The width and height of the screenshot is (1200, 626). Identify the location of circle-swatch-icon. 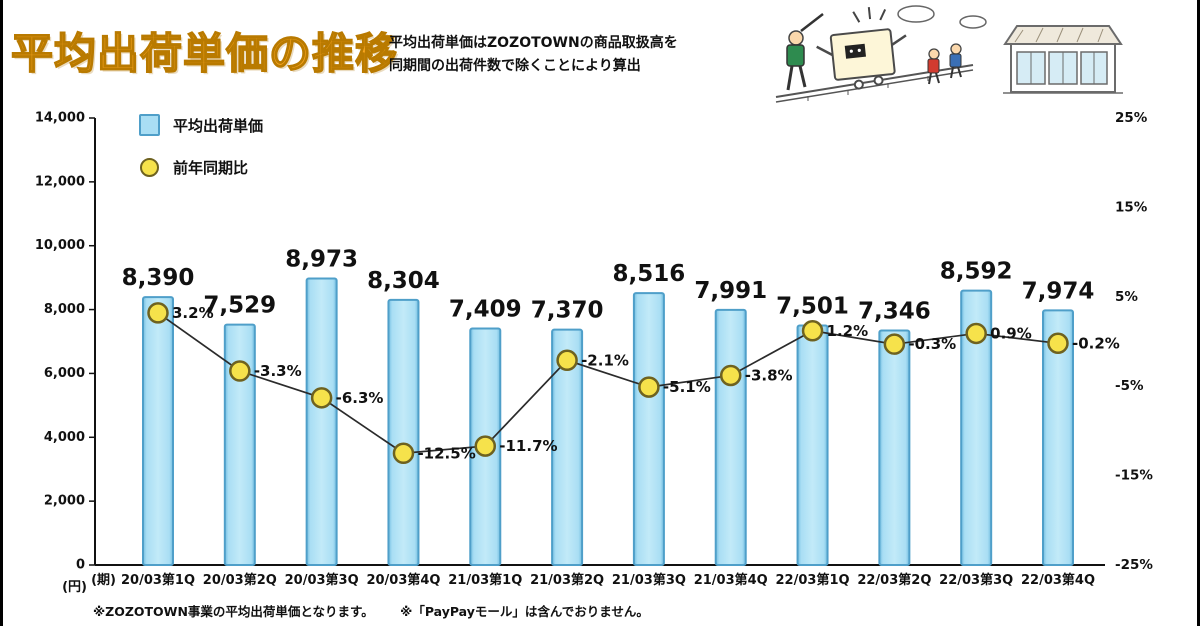
(149, 167).